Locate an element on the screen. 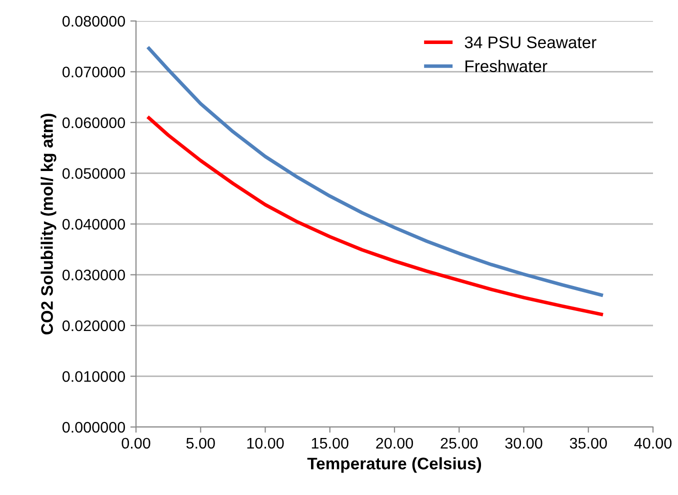 This screenshot has width=678, height=495. x-tick-label: 5.00 is located at coordinates (200, 443).